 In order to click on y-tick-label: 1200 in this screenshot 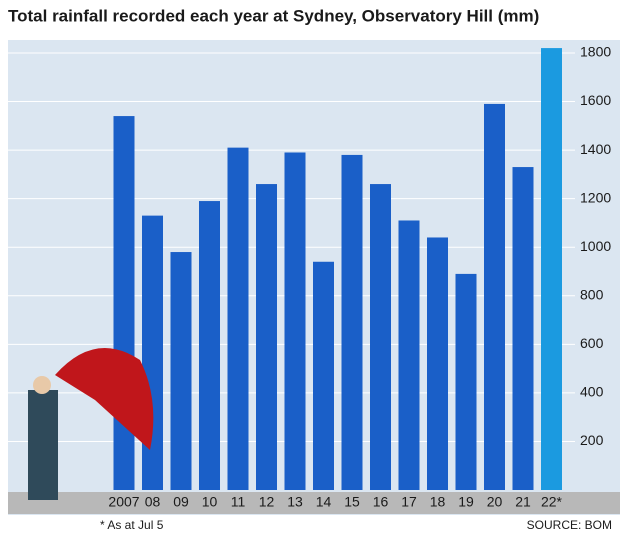, I will do `click(595, 197)`.